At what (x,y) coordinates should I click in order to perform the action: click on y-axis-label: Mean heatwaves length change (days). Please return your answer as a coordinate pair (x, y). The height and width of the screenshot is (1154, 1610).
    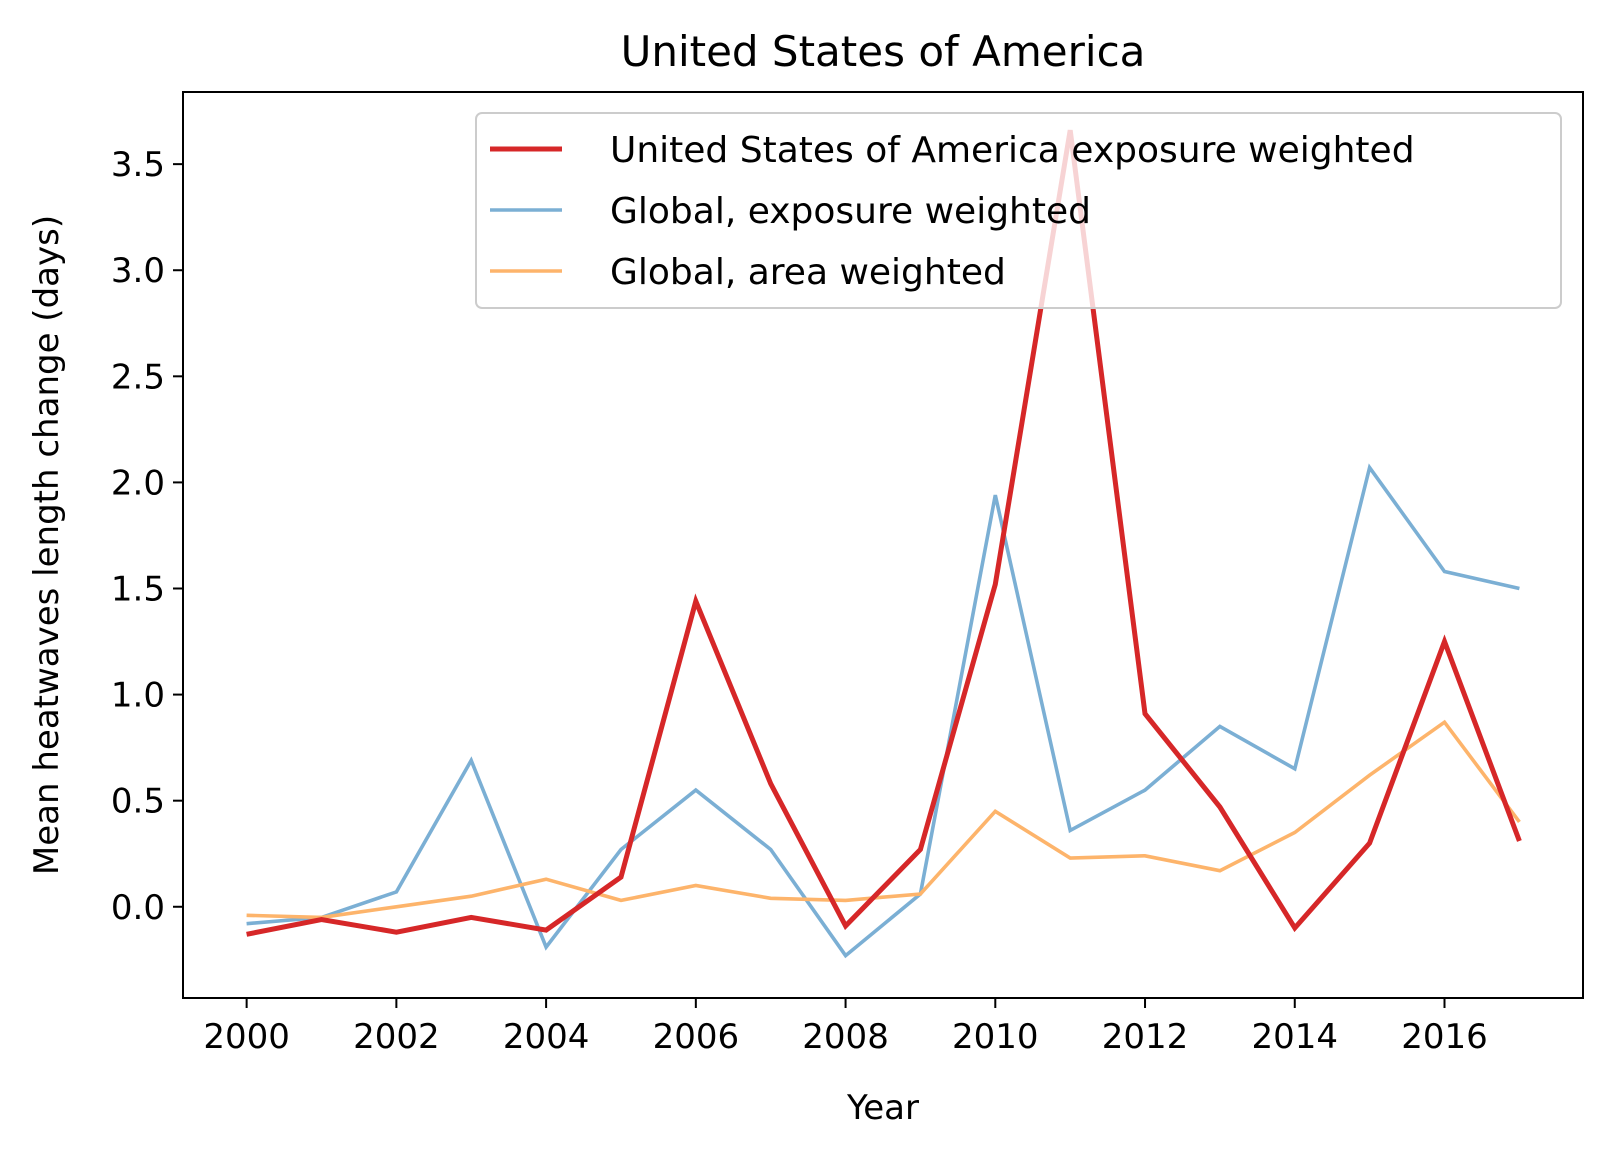
    Looking at the image, I should click on (47, 545).